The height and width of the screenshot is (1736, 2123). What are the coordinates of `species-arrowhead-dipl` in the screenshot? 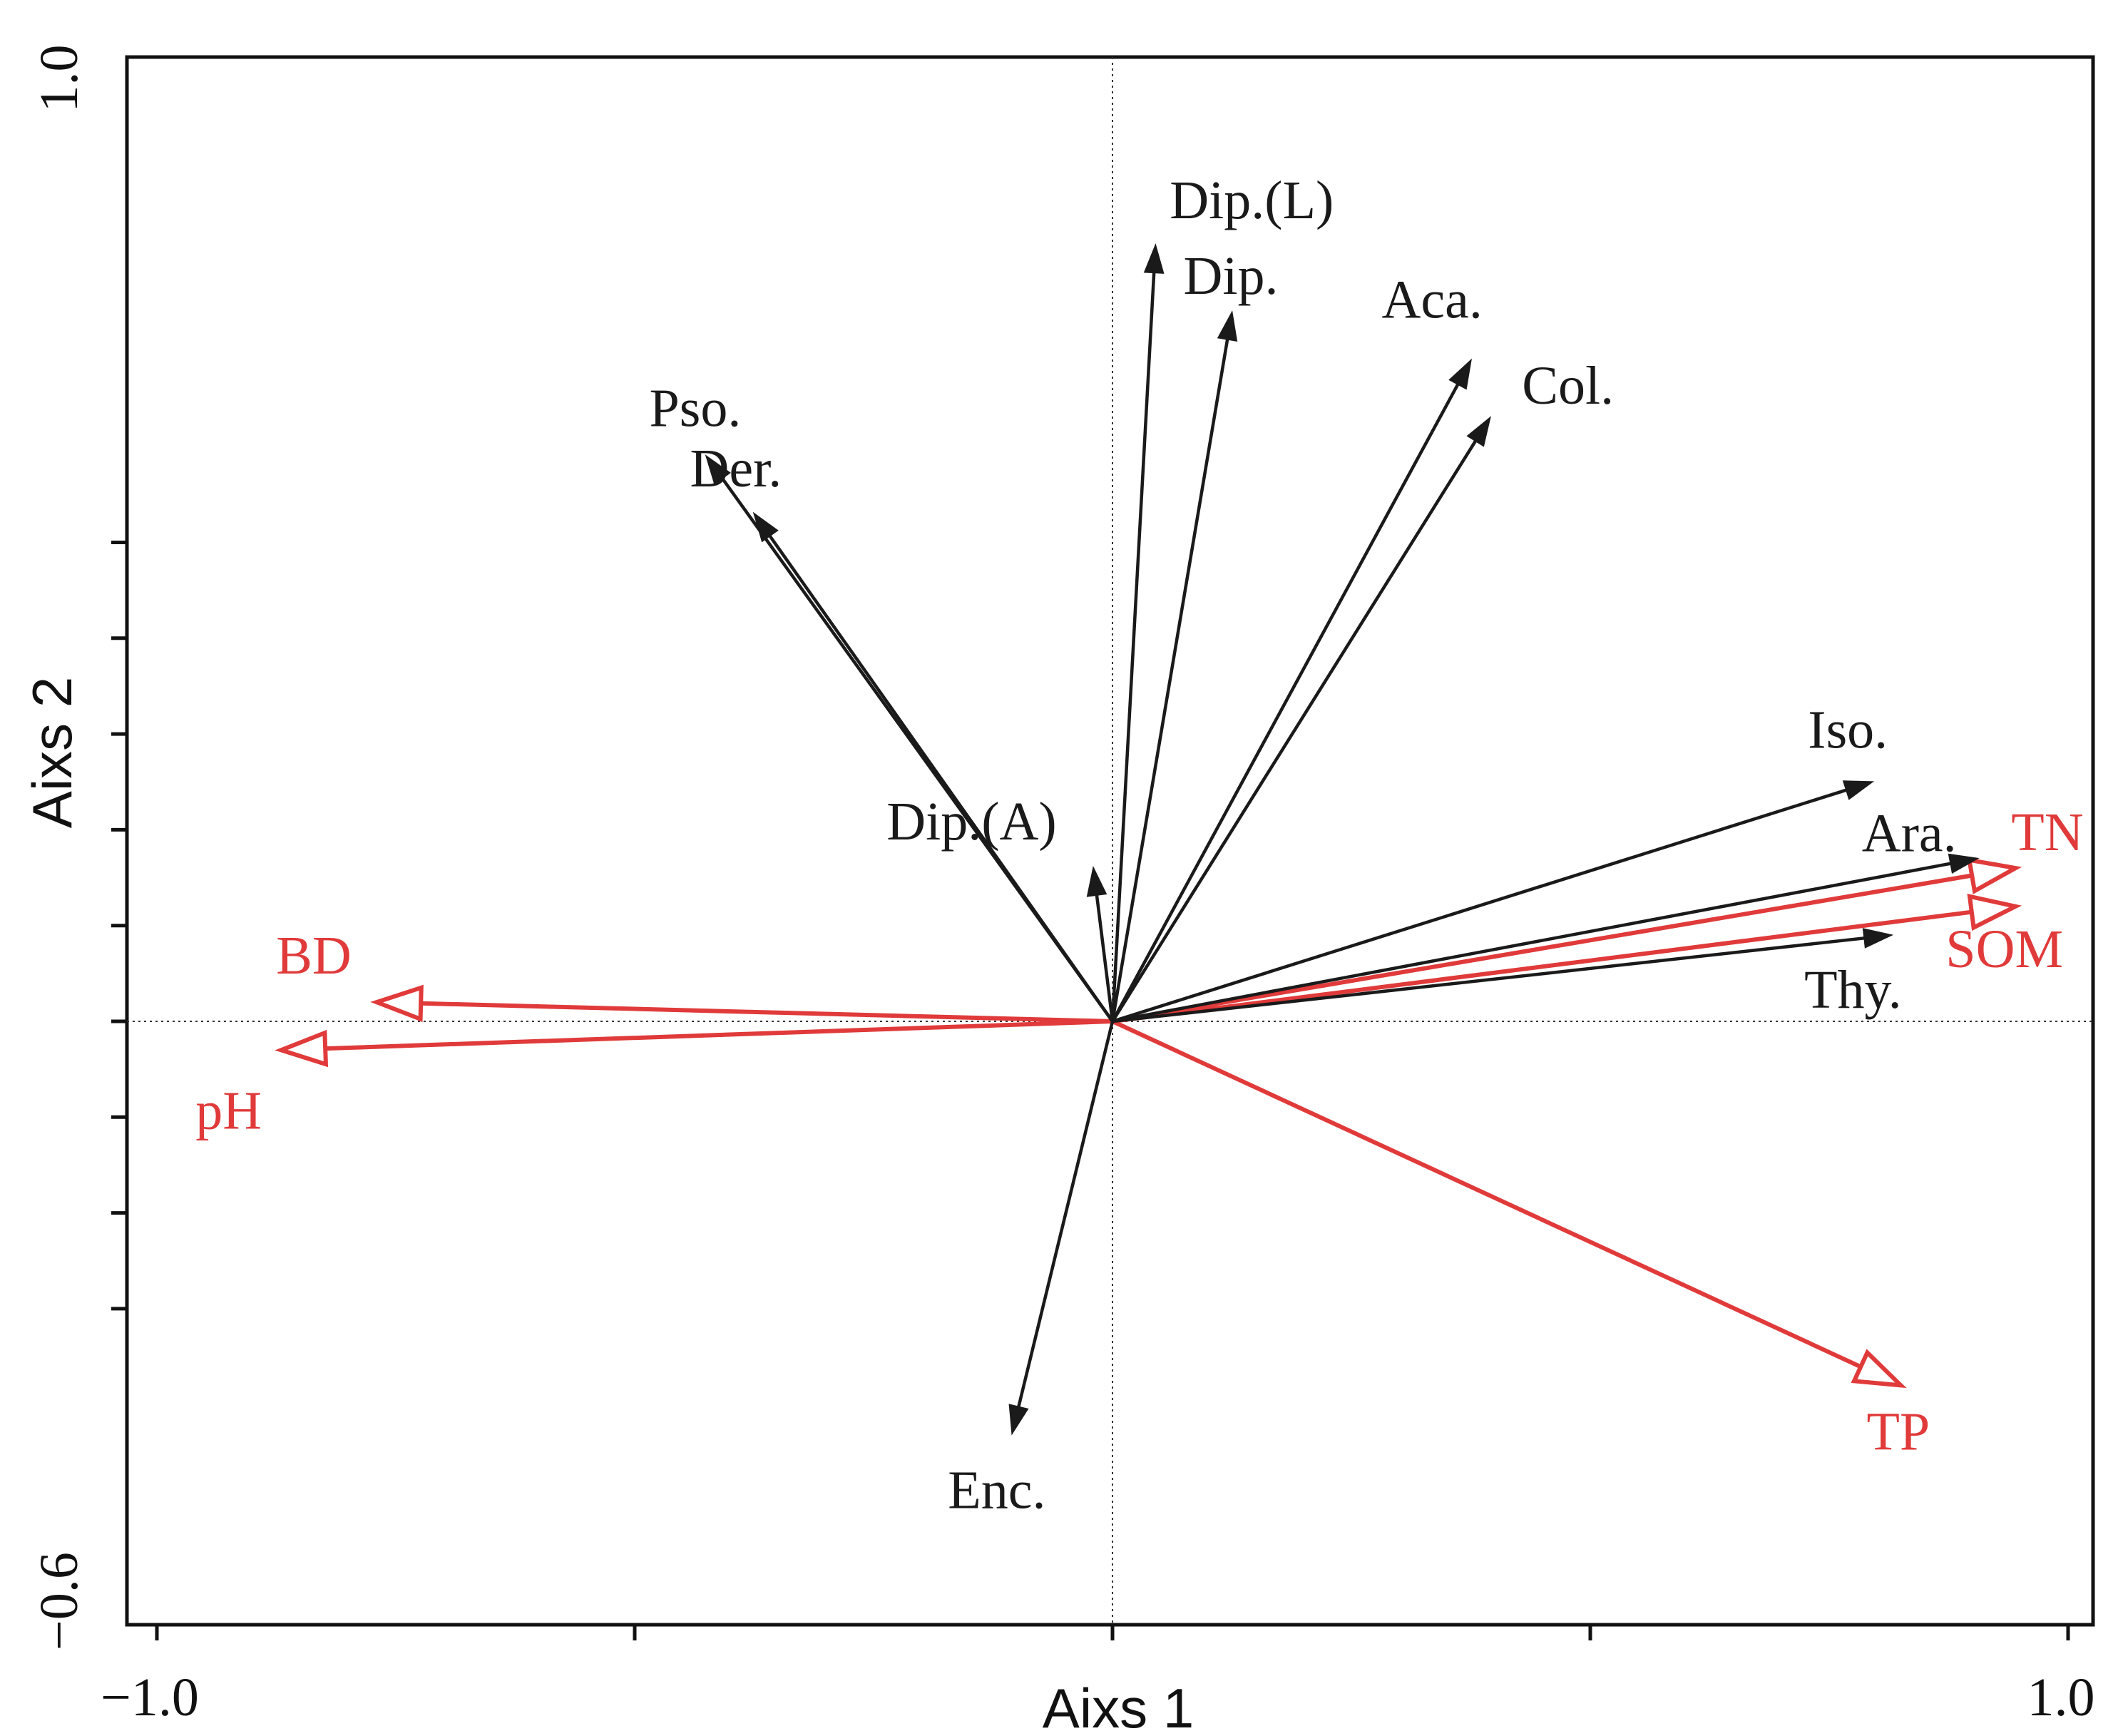 It's located at (1154, 258).